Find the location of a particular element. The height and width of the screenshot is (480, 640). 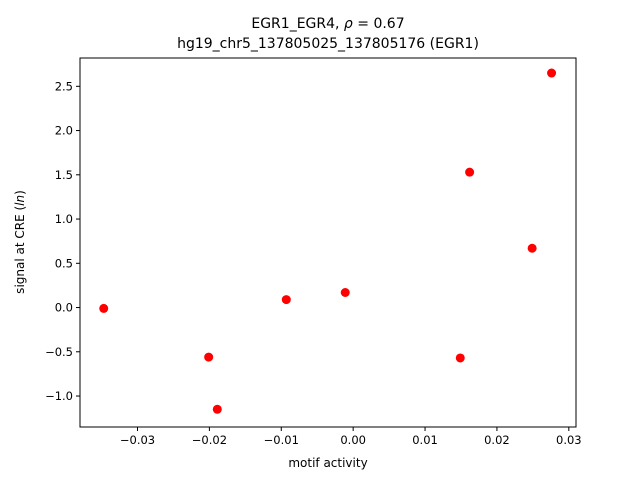

y-tick-label: 1.5 is located at coordinates (64, 175).